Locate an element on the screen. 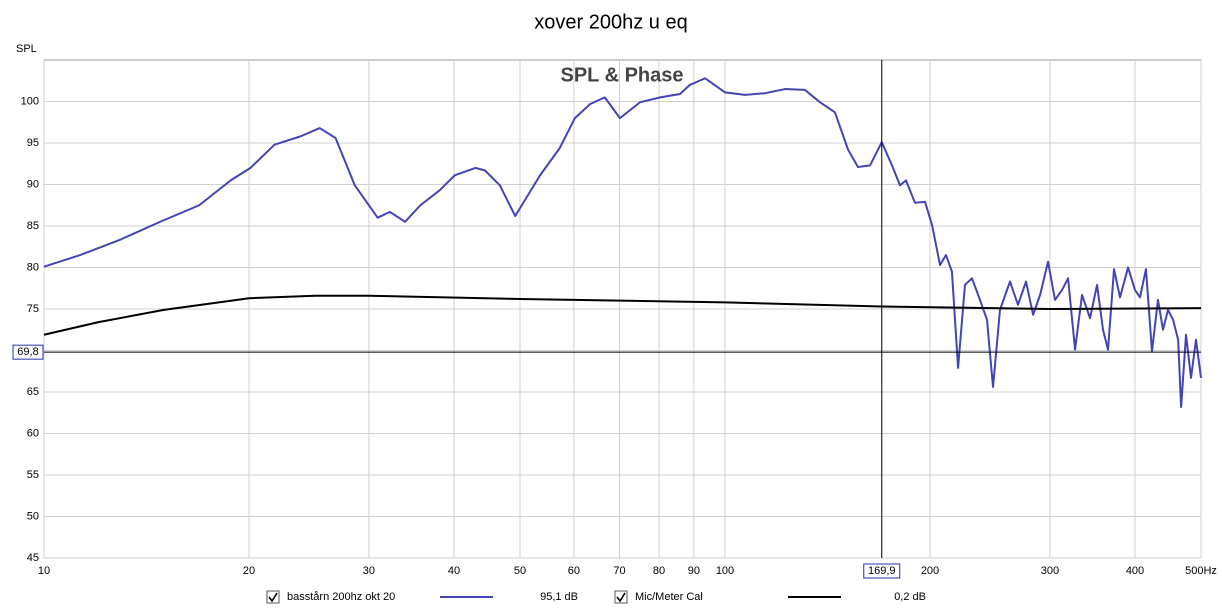 The height and width of the screenshot is (611, 1222). y-tick-label: 75 is located at coordinates (33, 309).